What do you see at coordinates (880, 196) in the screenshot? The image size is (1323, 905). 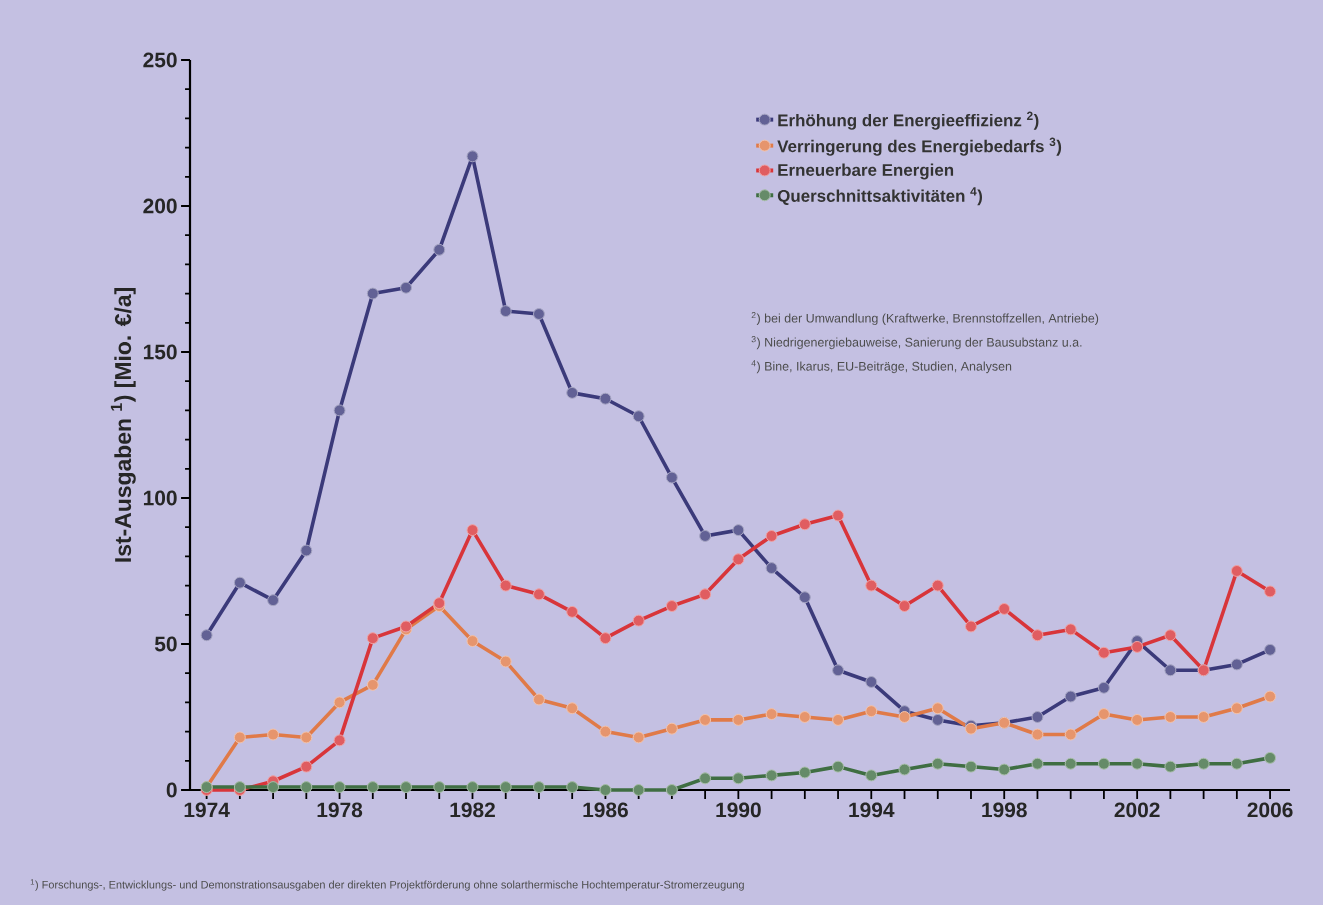 I see `legend-label: Querschnittsaktivitäten $^{4}$)` at bounding box center [880, 196].